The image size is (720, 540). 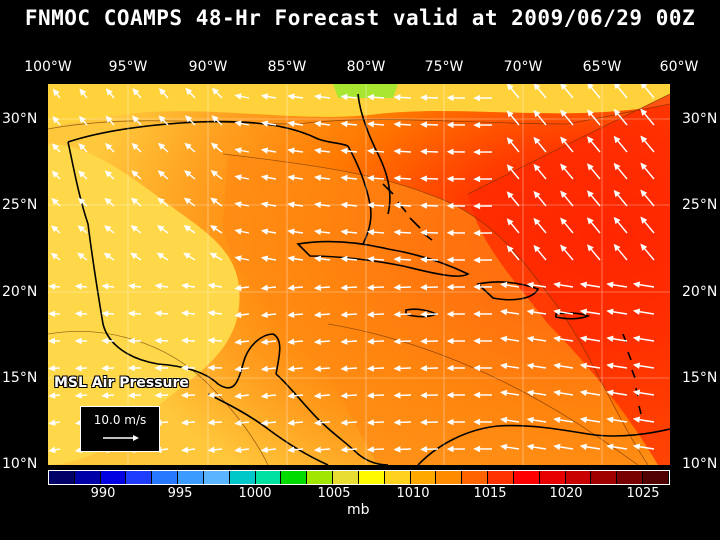 What do you see at coordinates (490, 493) in the screenshot?
I see `colorbar-tick: 1015` at bounding box center [490, 493].